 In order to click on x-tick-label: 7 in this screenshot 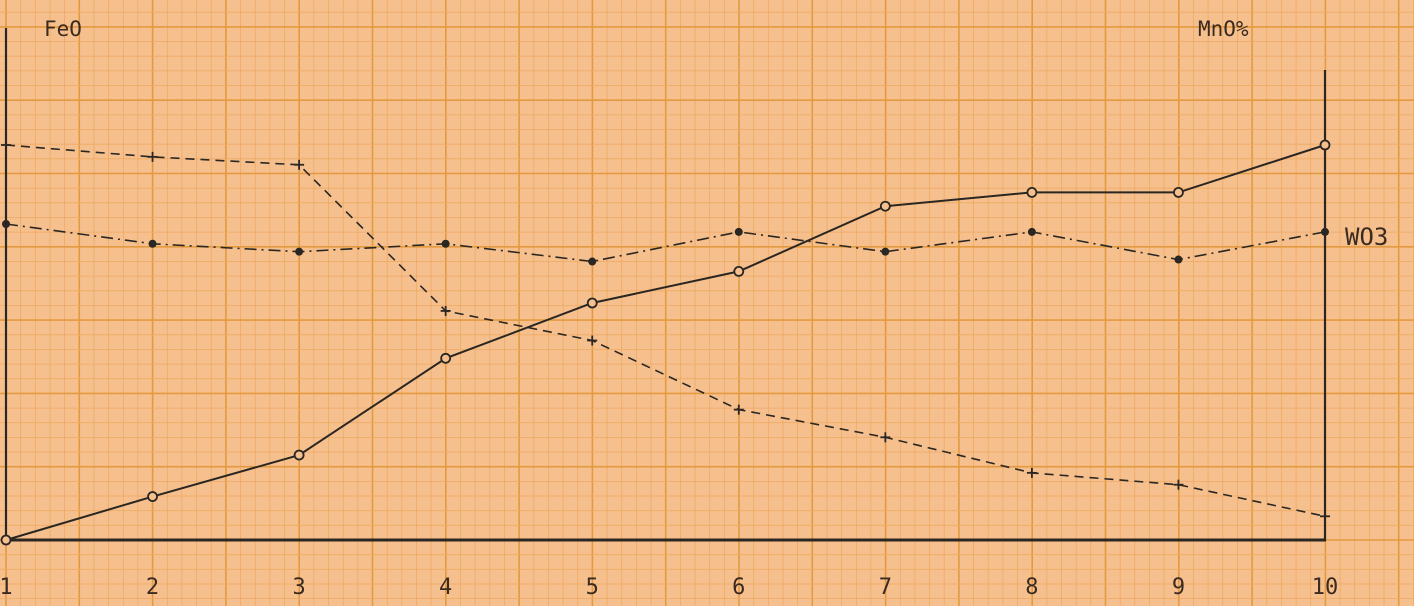, I will do `click(885, 587)`.